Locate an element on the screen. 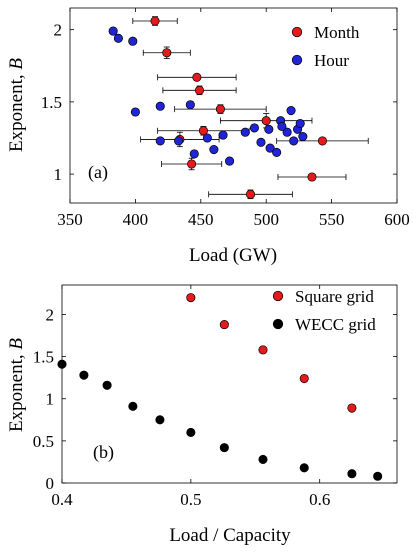 The image size is (414, 553). legend-label: WECC grid is located at coordinates (335, 324).